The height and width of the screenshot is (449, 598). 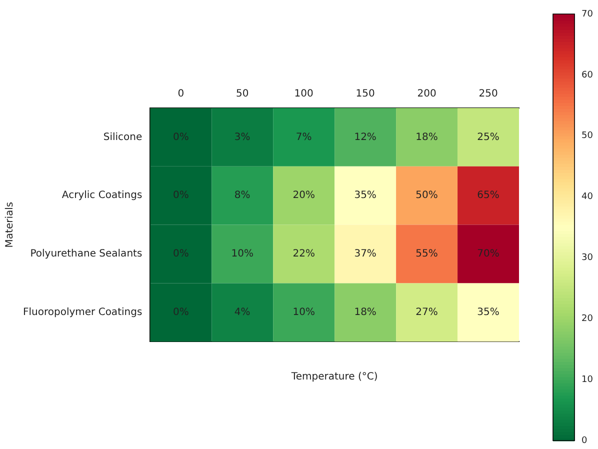 What do you see at coordinates (304, 94) in the screenshot?
I see `x-tick-label: 100` at bounding box center [304, 94].